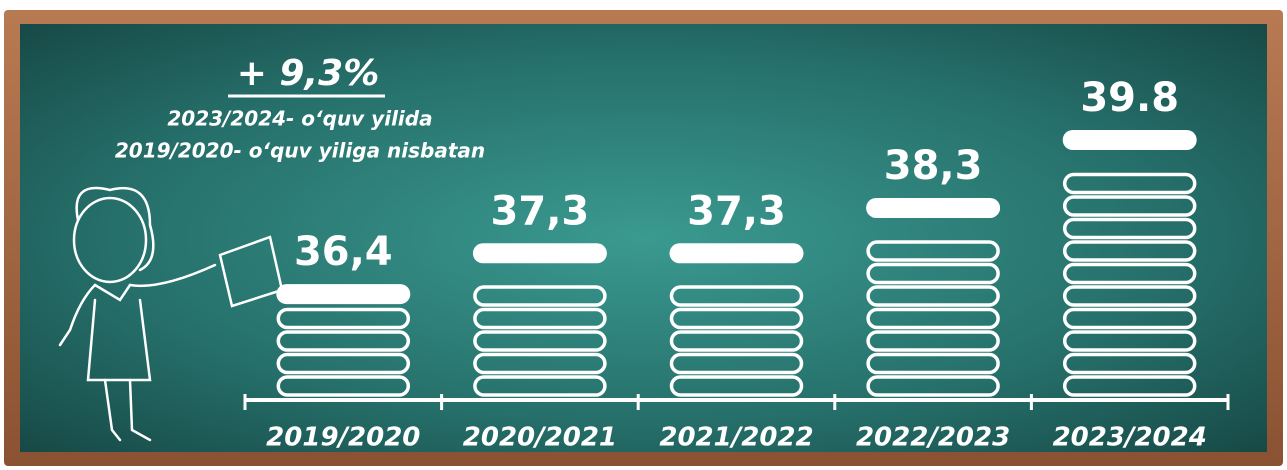 This screenshot has width=1287, height=470. Describe the element at coordinates (300, 151) in the screenshot. I see `annotation-line: 2019/2020- o‘quv yiliga nisbatan` at that location.